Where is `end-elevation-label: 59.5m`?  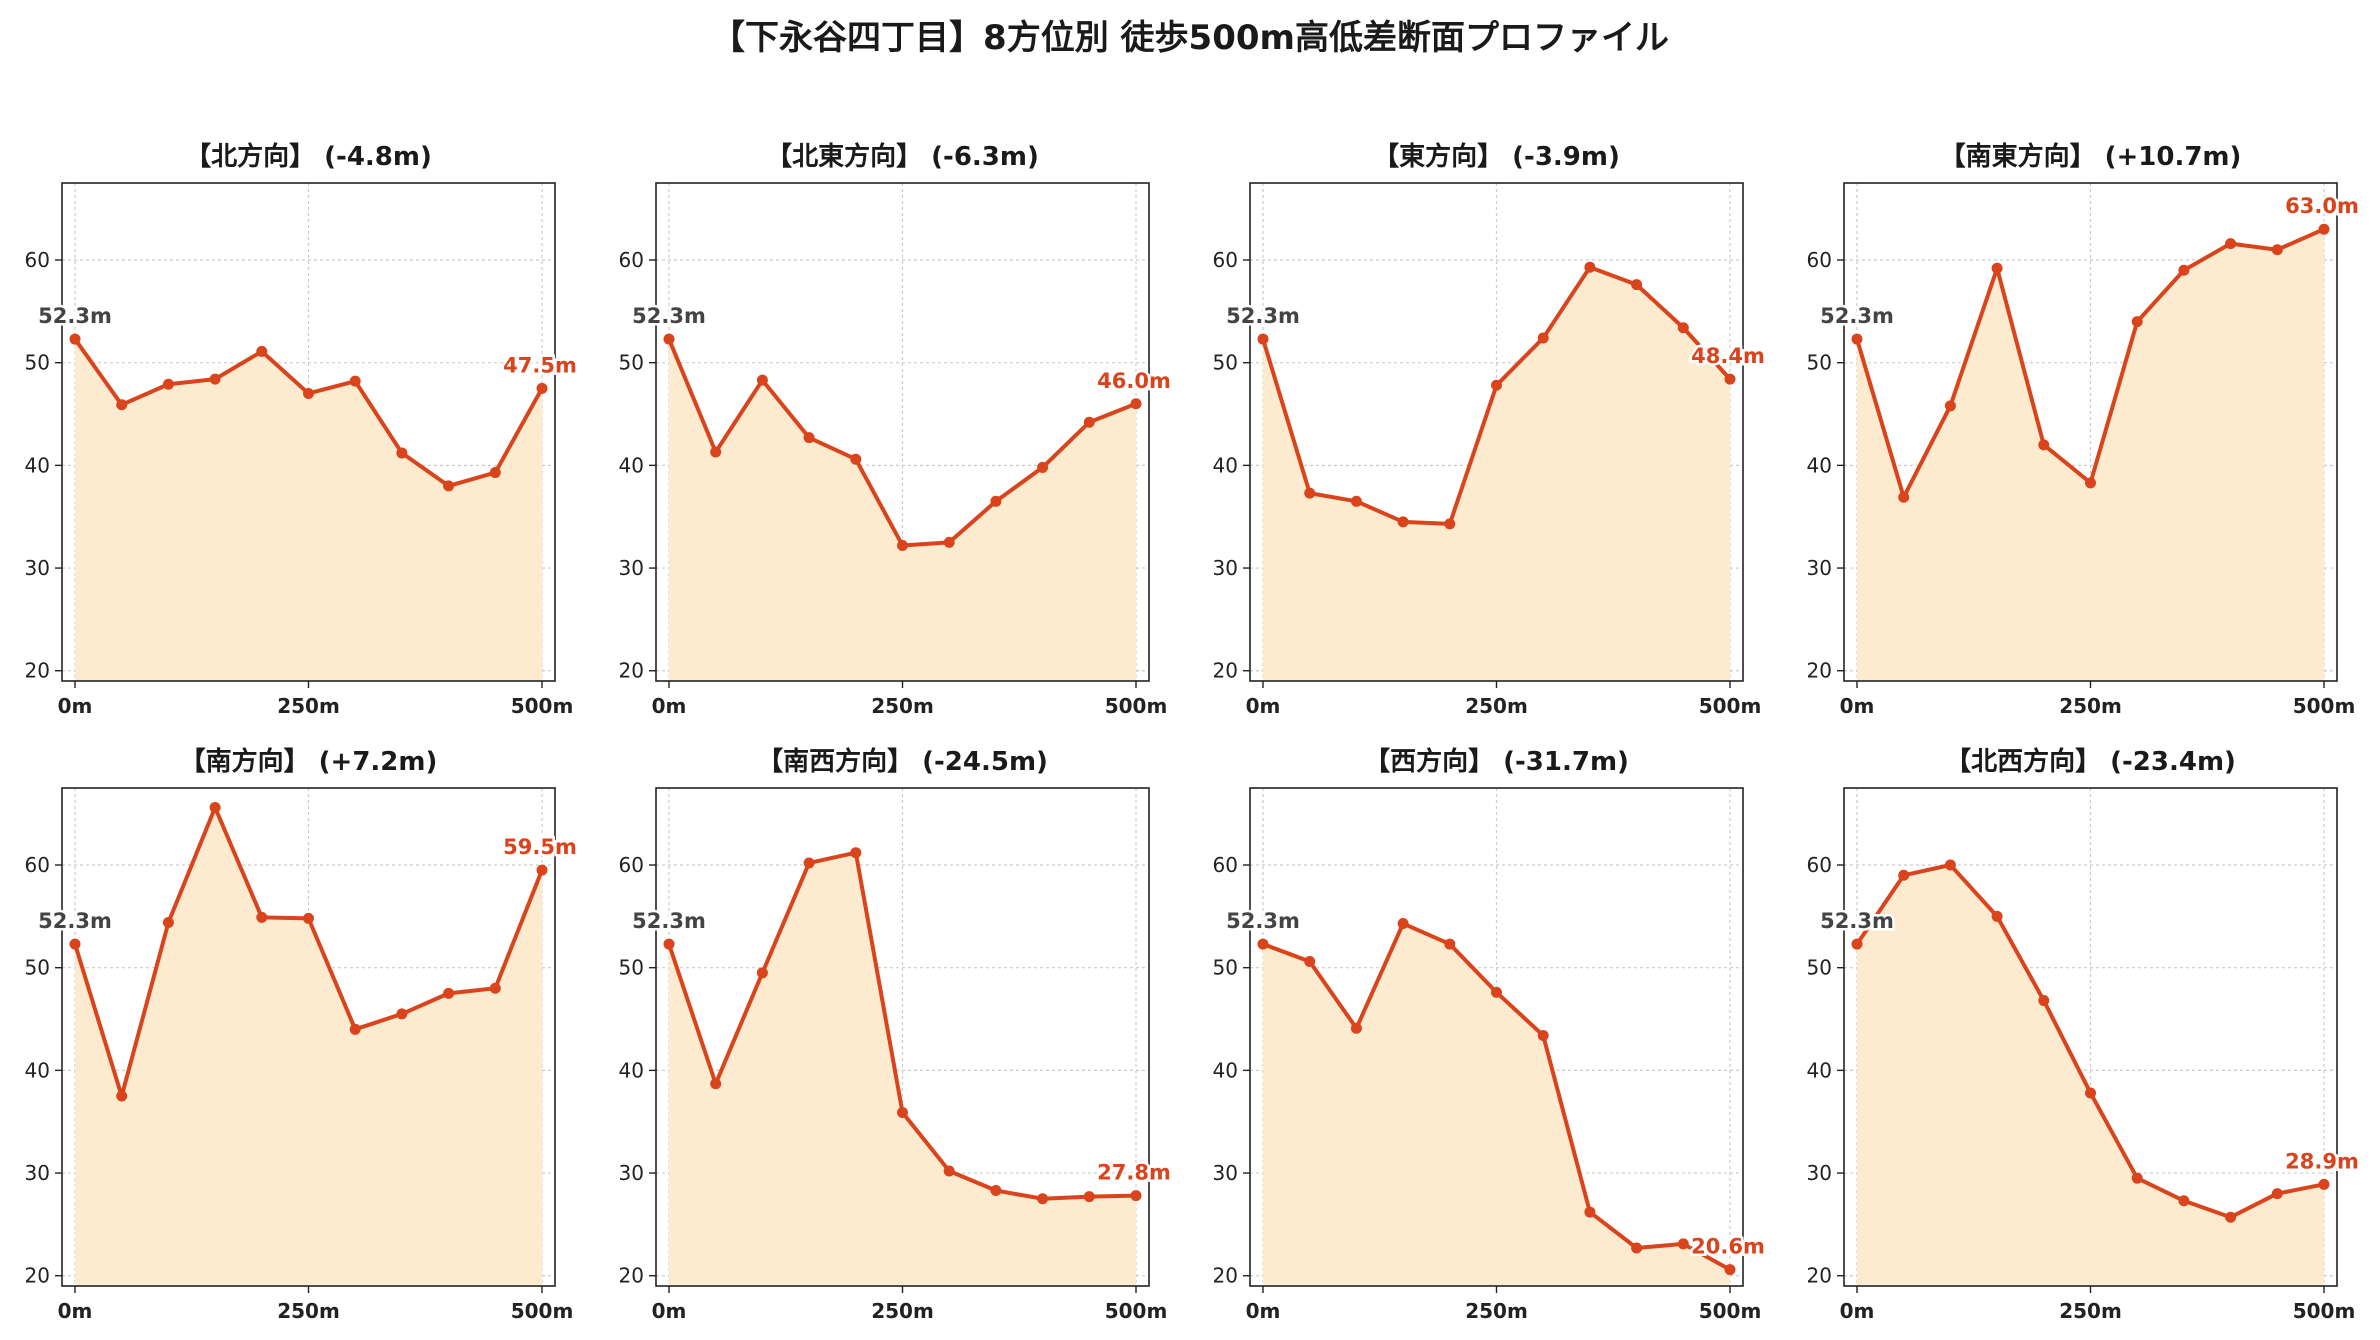 end-elevation-label: 59.5m is located at coordinates (540, 847).